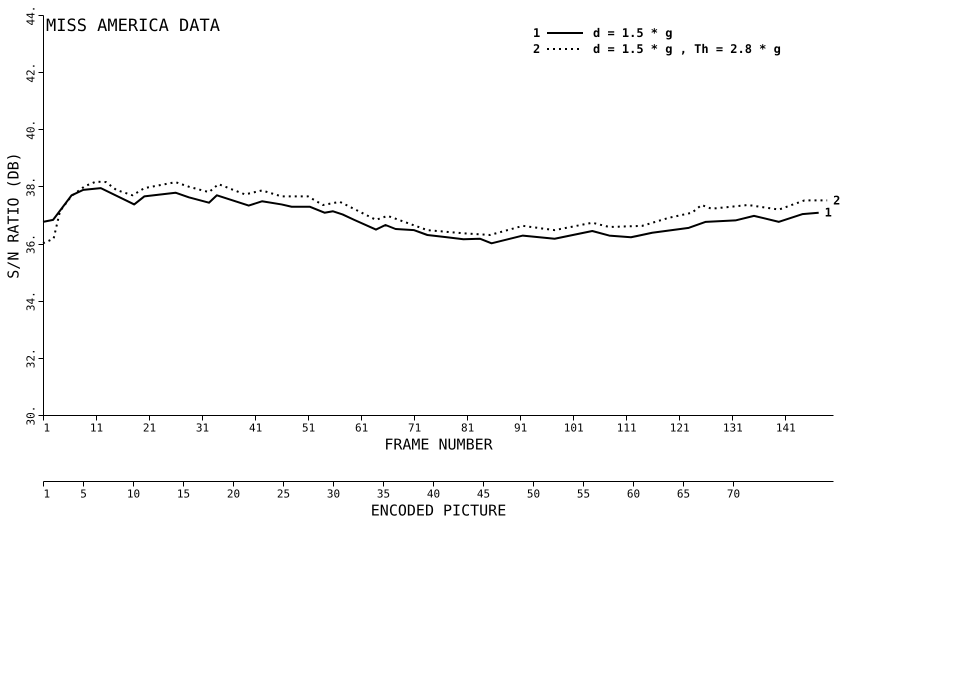 Image resolution: width=978 pixels, height=676 pixels. I want to click on x-tick-label: 111, so click(626, 428).